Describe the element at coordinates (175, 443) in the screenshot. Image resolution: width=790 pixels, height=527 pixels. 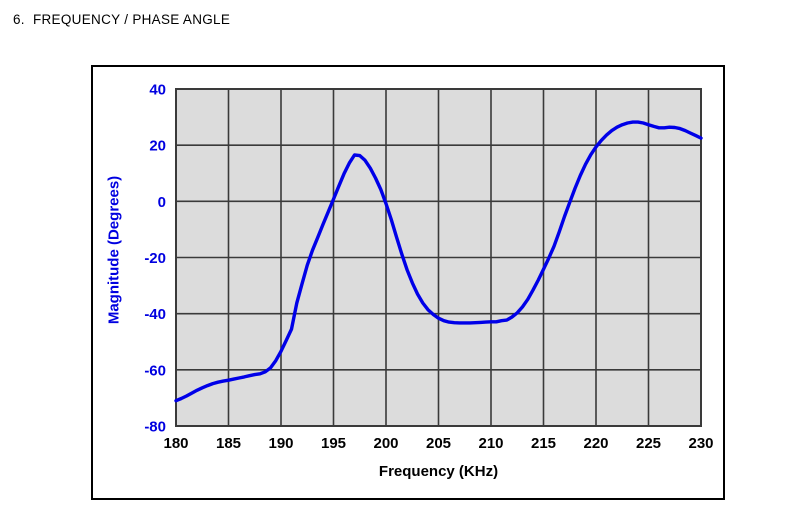
I see `x-tick-label: 180` at that location.